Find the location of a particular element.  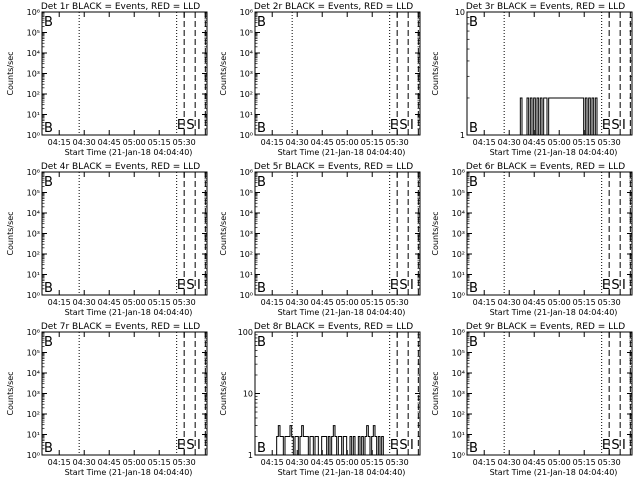

events-series-line is located at coordinates (549, 116).